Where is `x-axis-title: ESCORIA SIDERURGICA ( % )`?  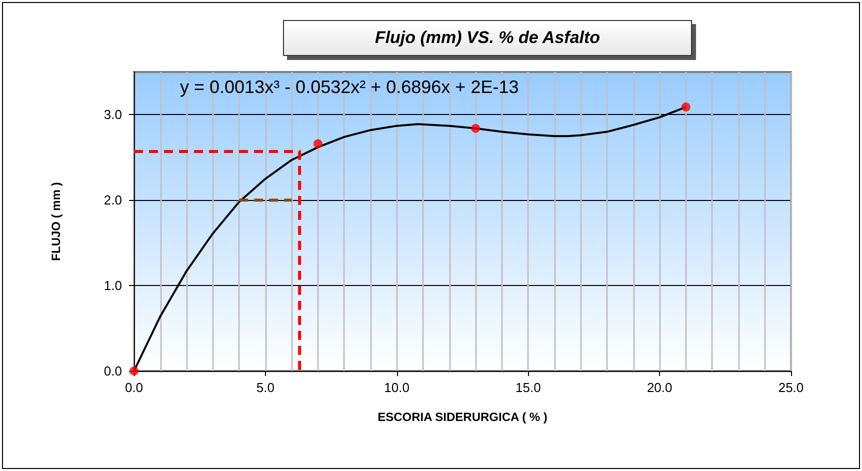 x-axis-title: ESCORIA SIDERURGICA ( % ) is located at coordinates (463, 417).